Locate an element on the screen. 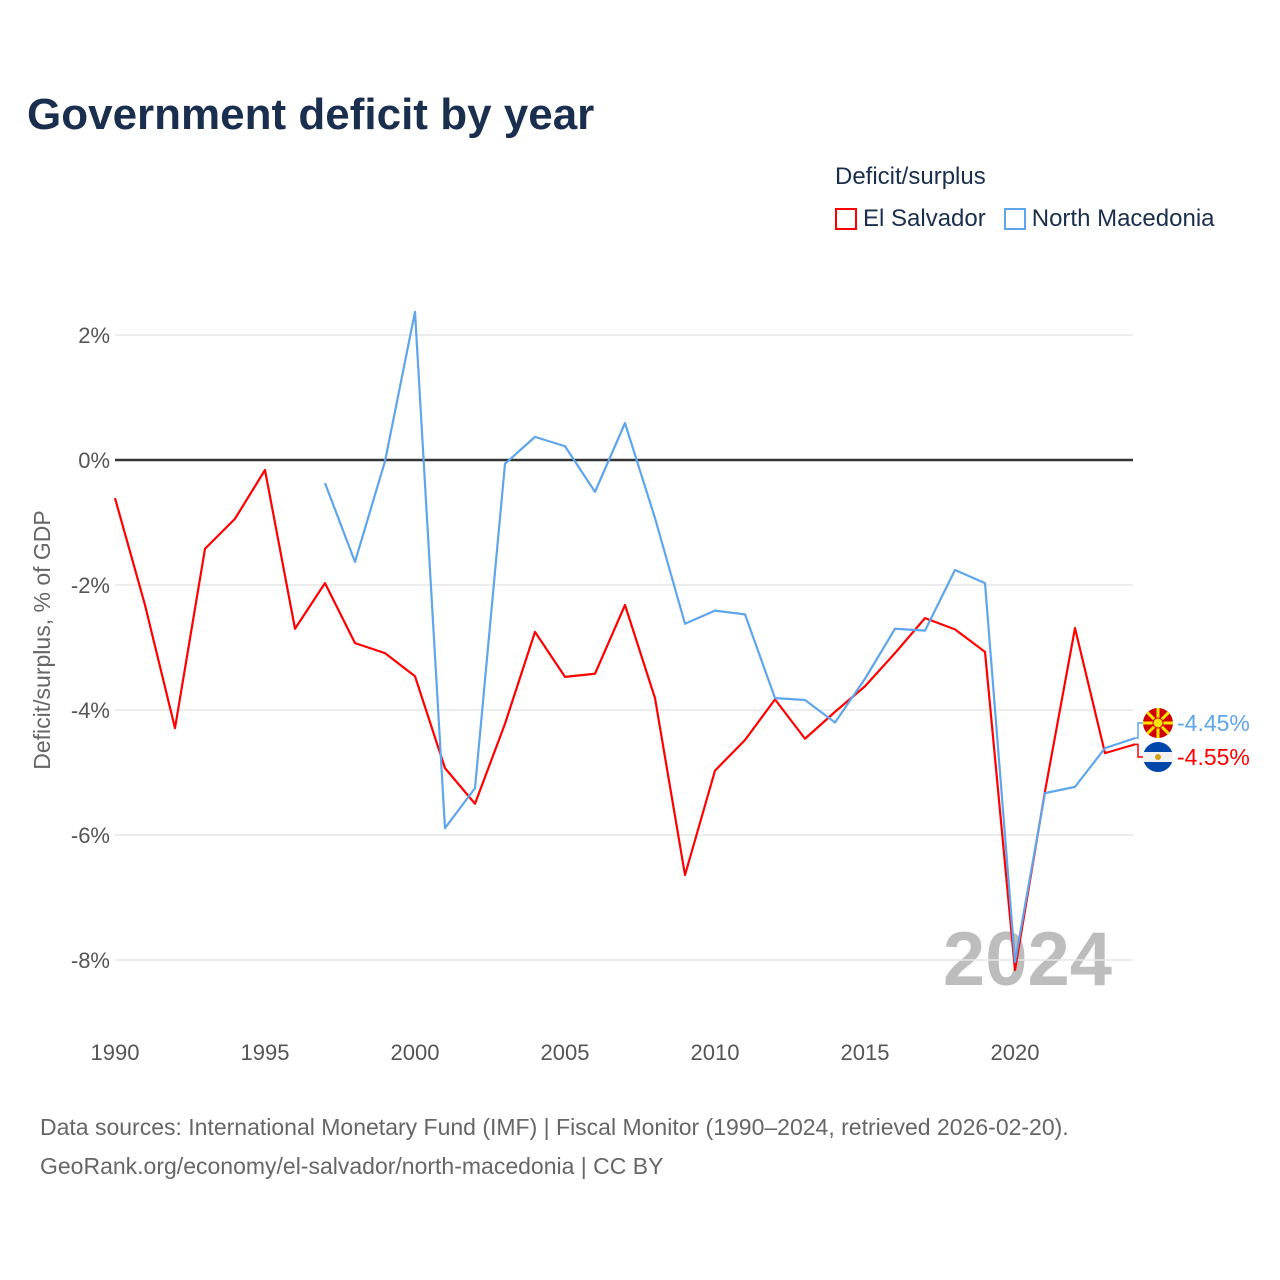 The height and width of the screenshot is (1280, 1280). x-tick-label: 2005 is located at coordinates (565, 1052).